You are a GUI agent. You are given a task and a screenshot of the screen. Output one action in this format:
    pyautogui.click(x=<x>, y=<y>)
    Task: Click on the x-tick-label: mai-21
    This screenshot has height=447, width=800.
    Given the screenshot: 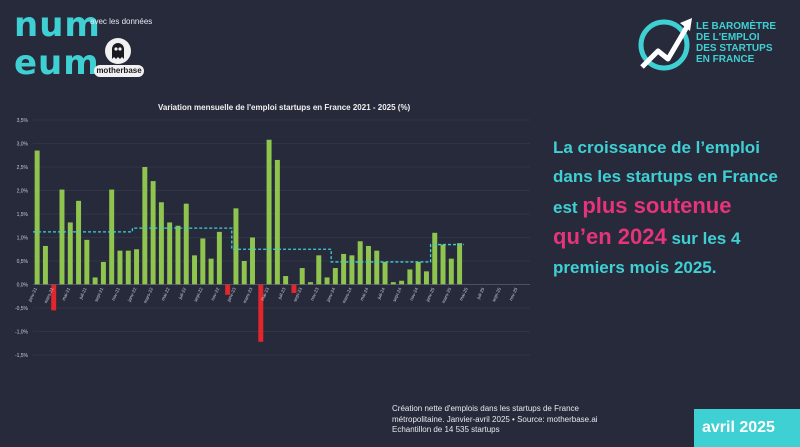 What is the action you would take?
    pyautogui.click(x=66, y=293)
    